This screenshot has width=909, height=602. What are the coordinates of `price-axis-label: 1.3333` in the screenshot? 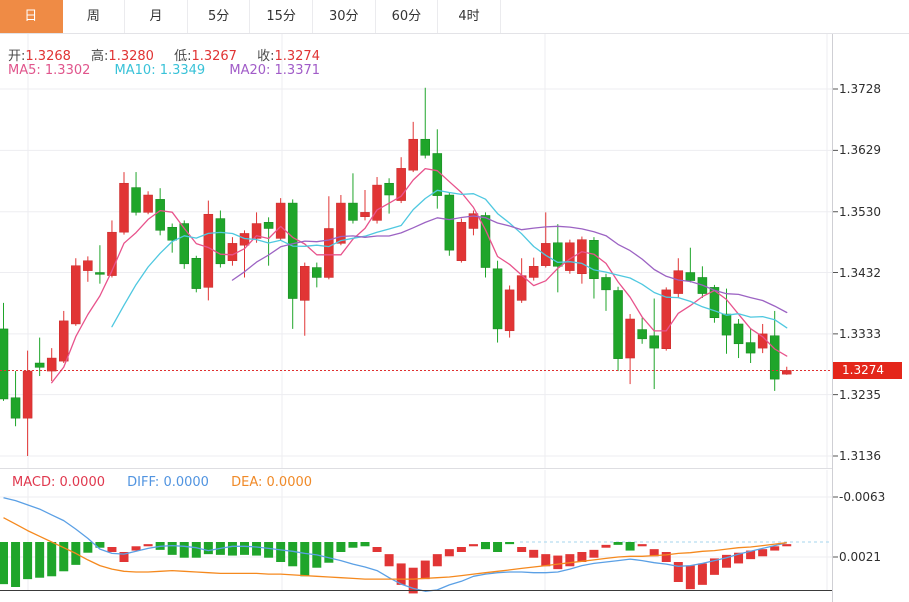 It's located at (860, 333).